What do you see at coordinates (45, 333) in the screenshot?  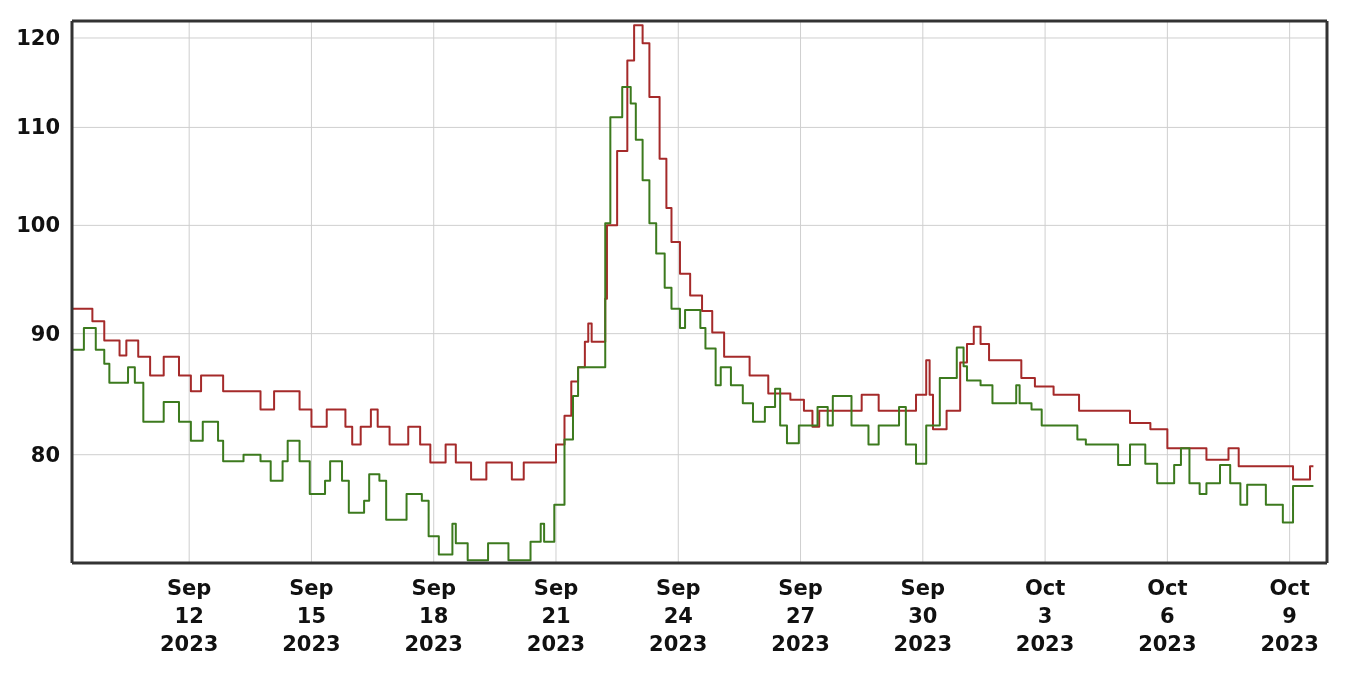 I see `y-tick-label: 90` at bounding box center [45, 333].